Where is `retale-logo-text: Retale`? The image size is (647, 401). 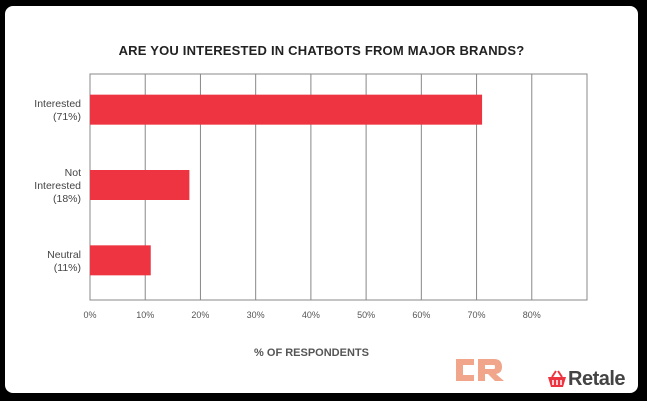 retale-logo-text: Retale is located at coordinates (597, 378).